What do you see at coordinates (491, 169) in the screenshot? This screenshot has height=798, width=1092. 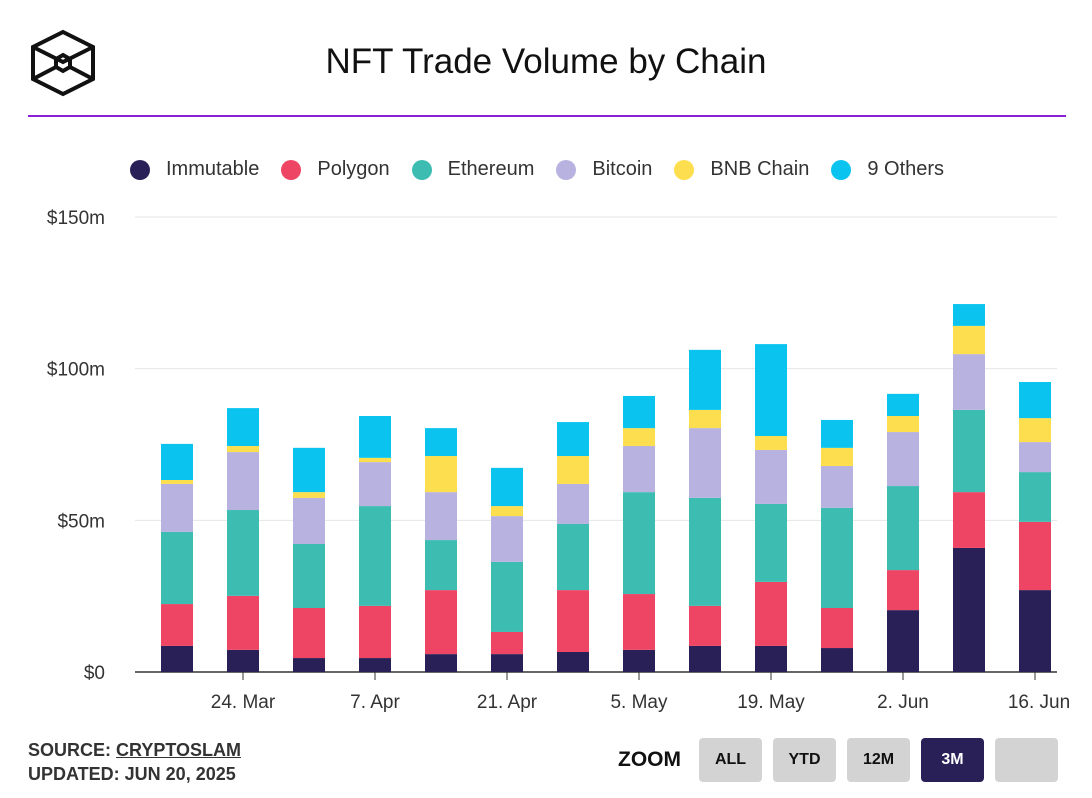 I see `legend-label: Ethereum` at bounding box center [491, 169].